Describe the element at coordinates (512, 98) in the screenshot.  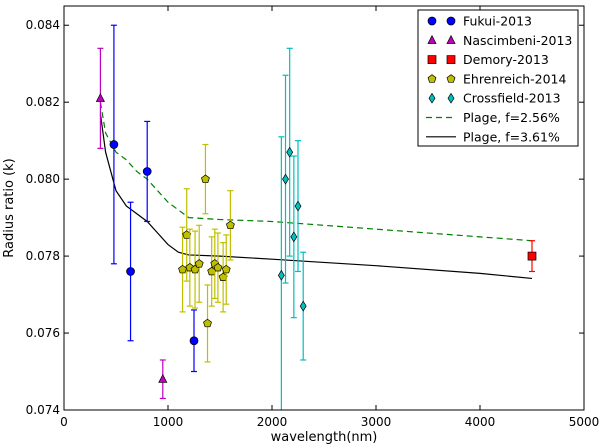
I see `legend-label: Crossfield-2013` at that location.